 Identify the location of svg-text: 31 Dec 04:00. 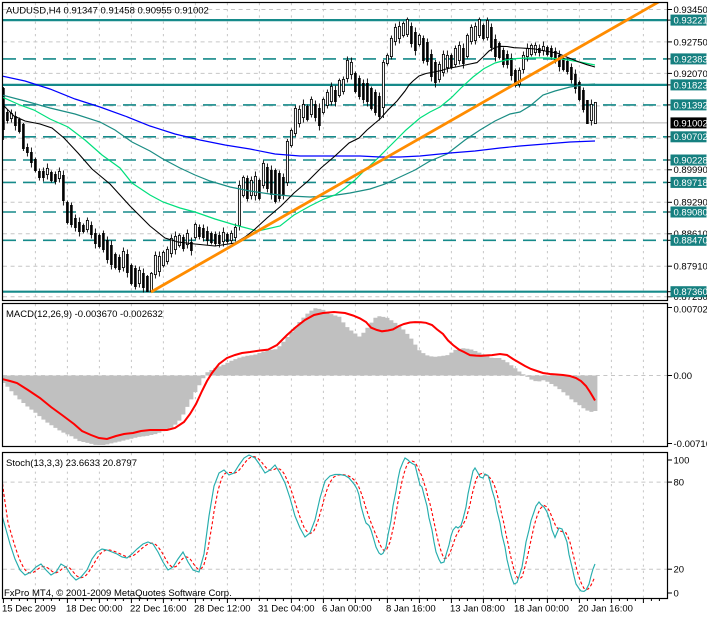
(286, 609).